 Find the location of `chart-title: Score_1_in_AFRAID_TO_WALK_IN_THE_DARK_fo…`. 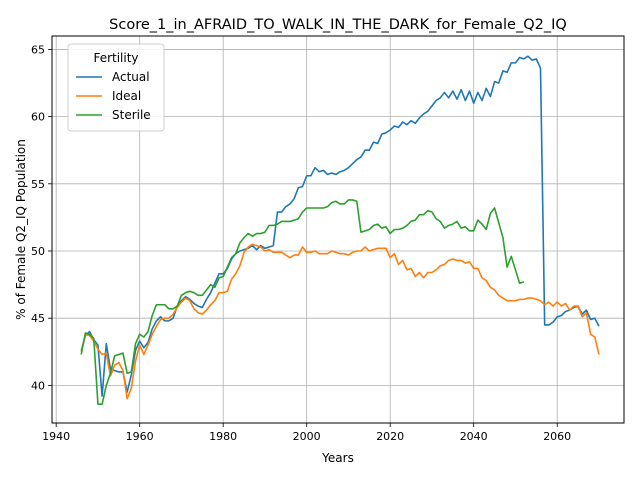

chart-title: Score_1_in_AFRAID_TO_WALK_IN_THE_DARK_fo… is located at coordinates (338, 25).